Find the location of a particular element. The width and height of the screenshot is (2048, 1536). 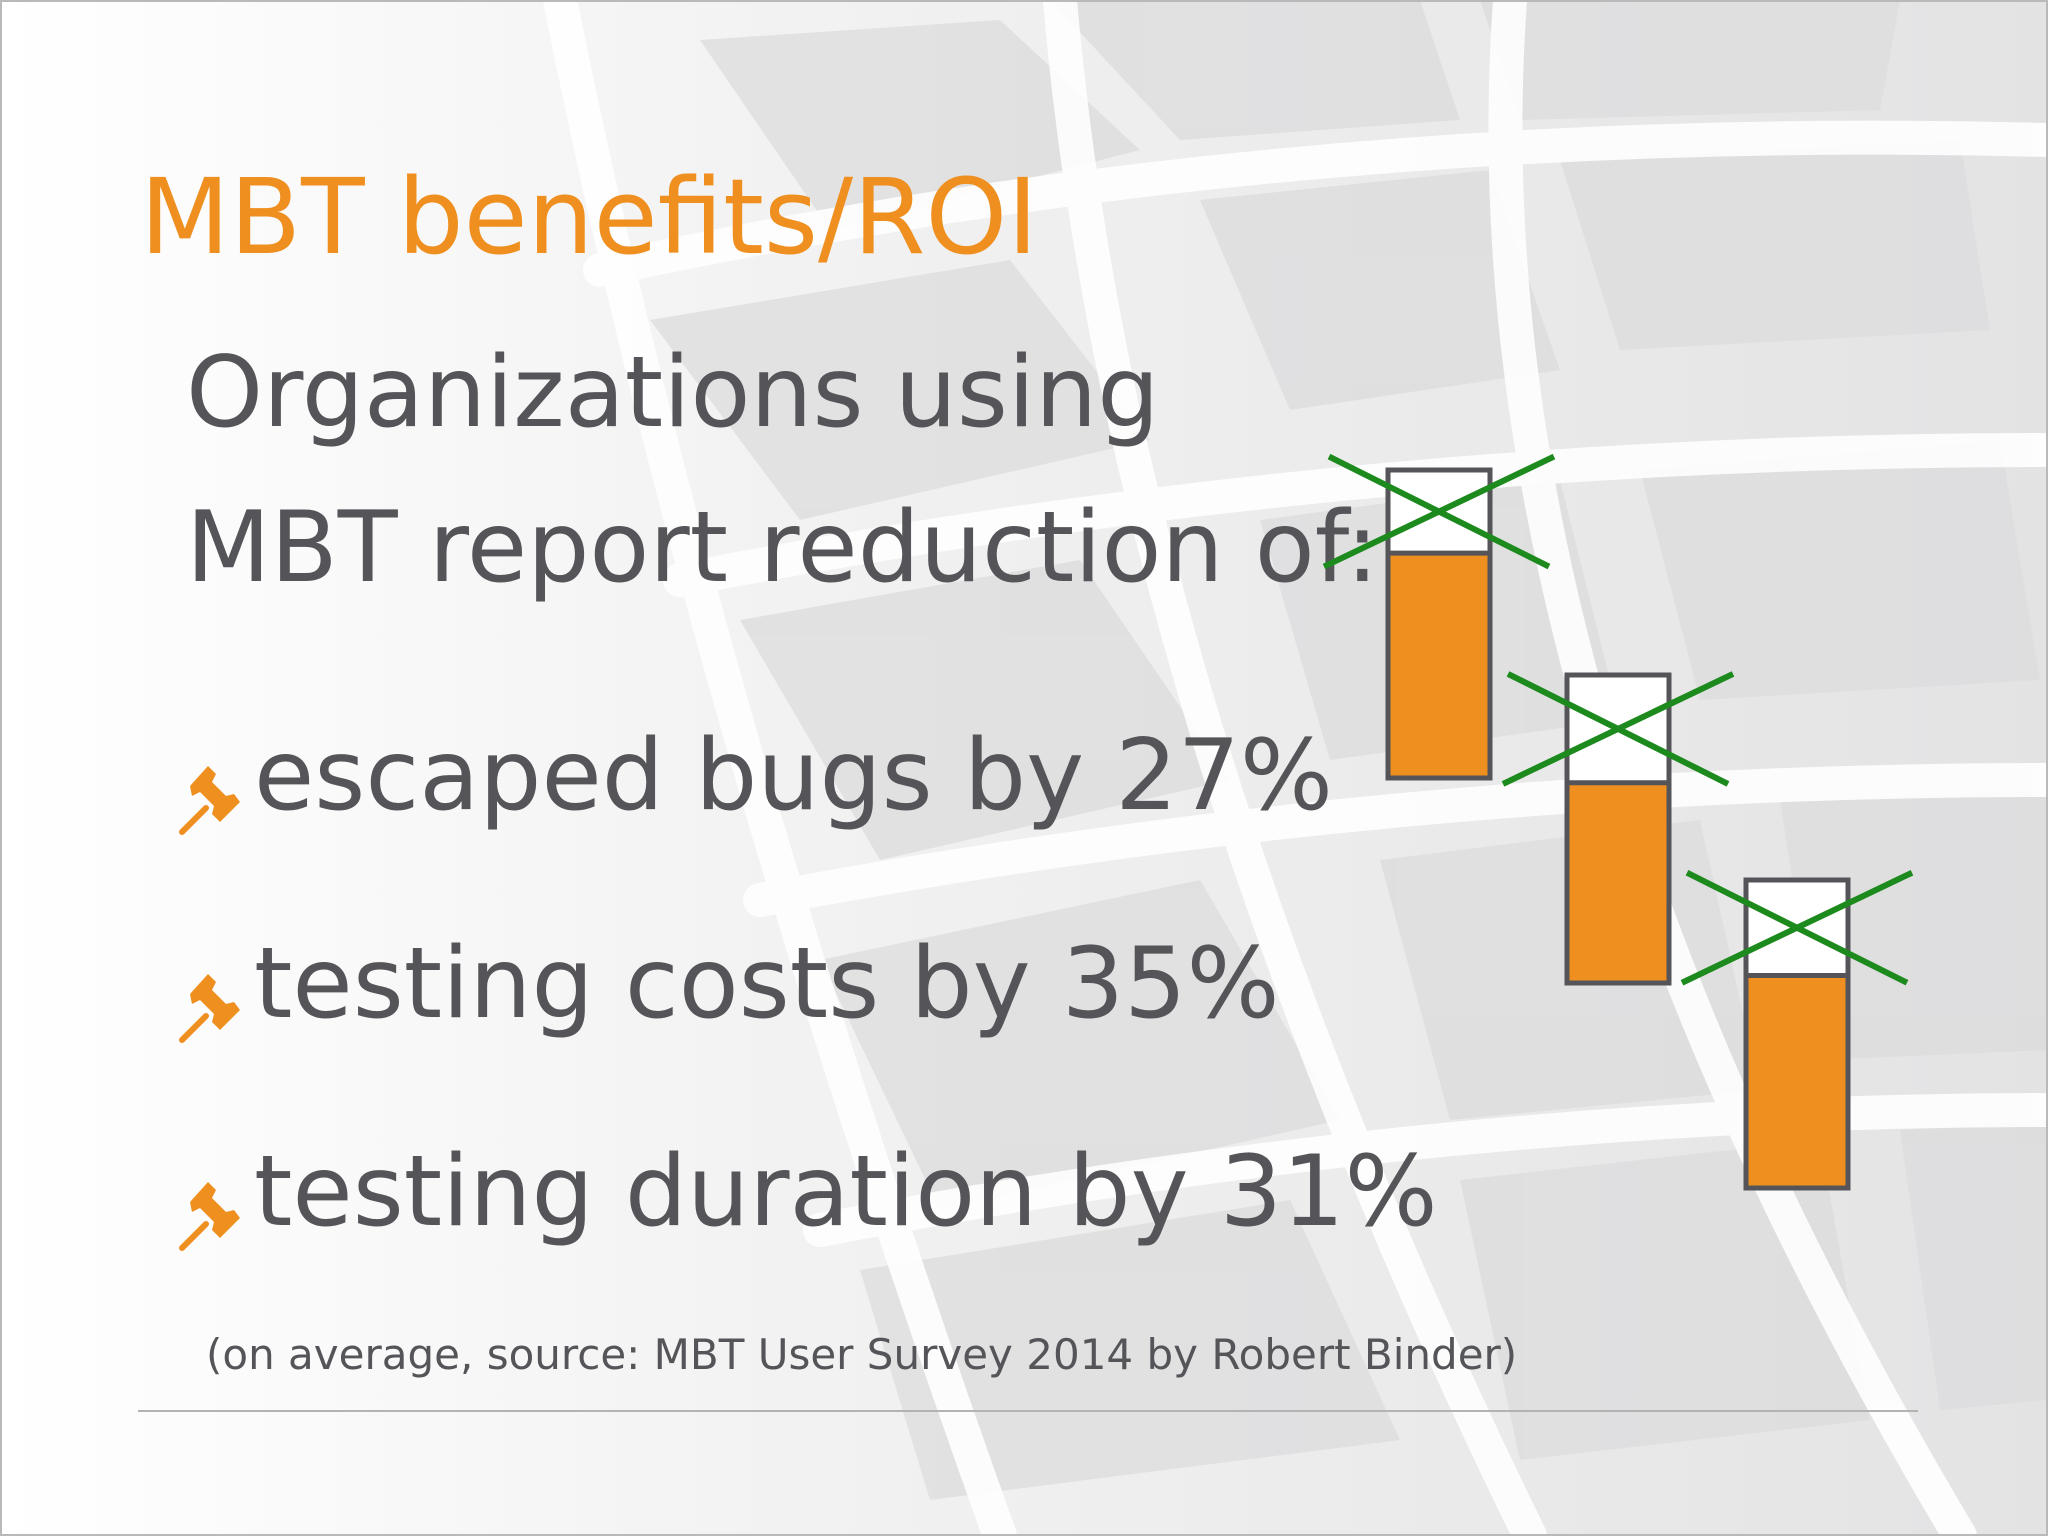

footer-divider is located at coordinates (1028, 1411).